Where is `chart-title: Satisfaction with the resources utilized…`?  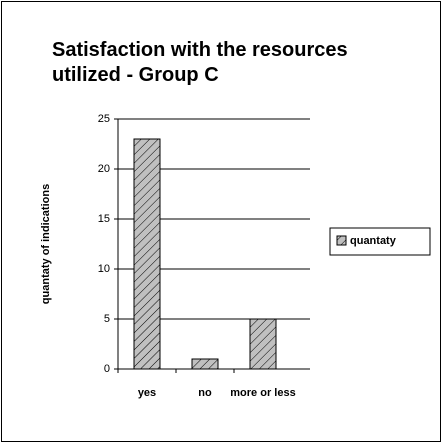
chart-title: Satisfaction with the resources utilized… is located at coordinates (202, 62).